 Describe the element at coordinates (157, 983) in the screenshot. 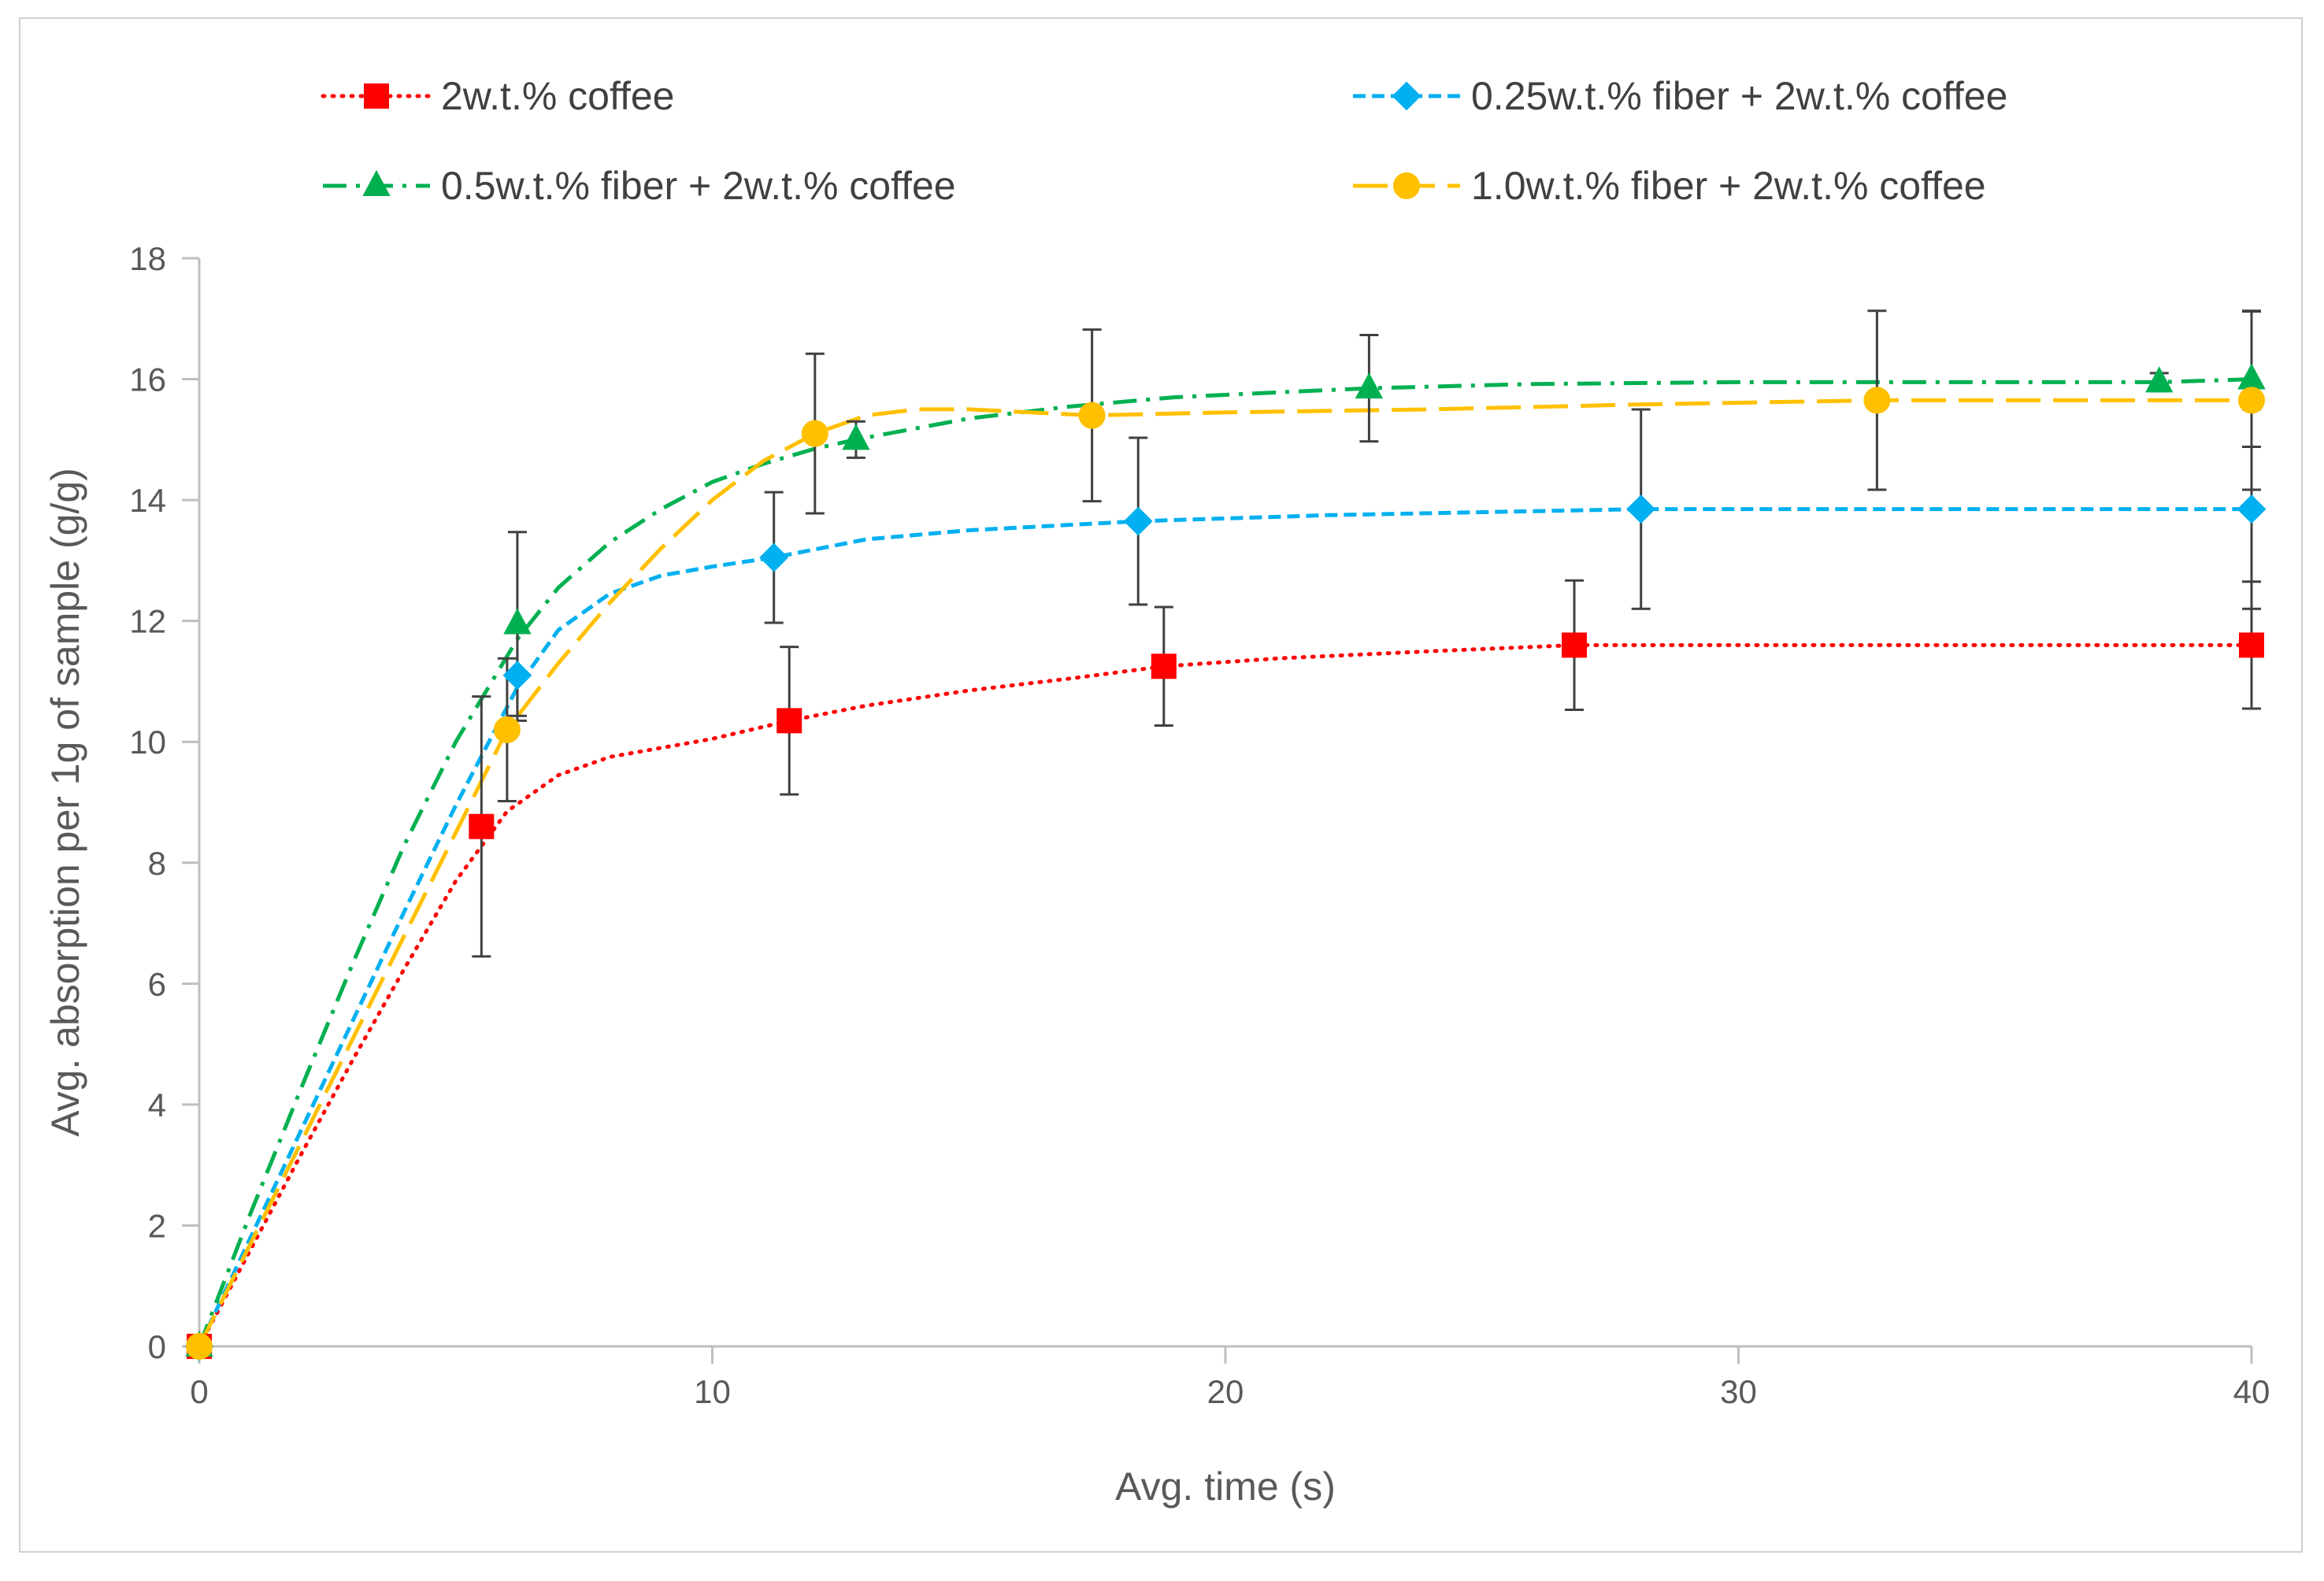

I see `y-tick-label: 6` at that location.